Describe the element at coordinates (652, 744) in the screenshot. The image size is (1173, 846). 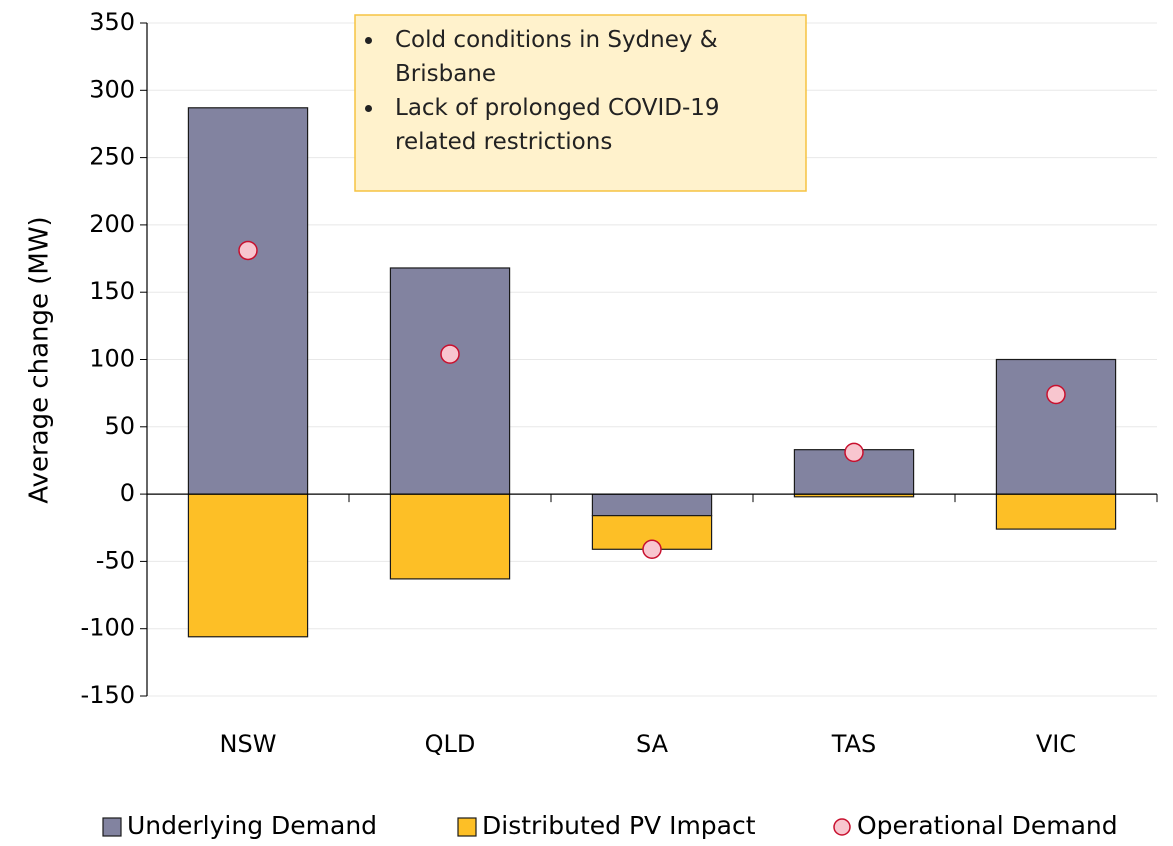
I see `x-tick-label: SA` at that location.